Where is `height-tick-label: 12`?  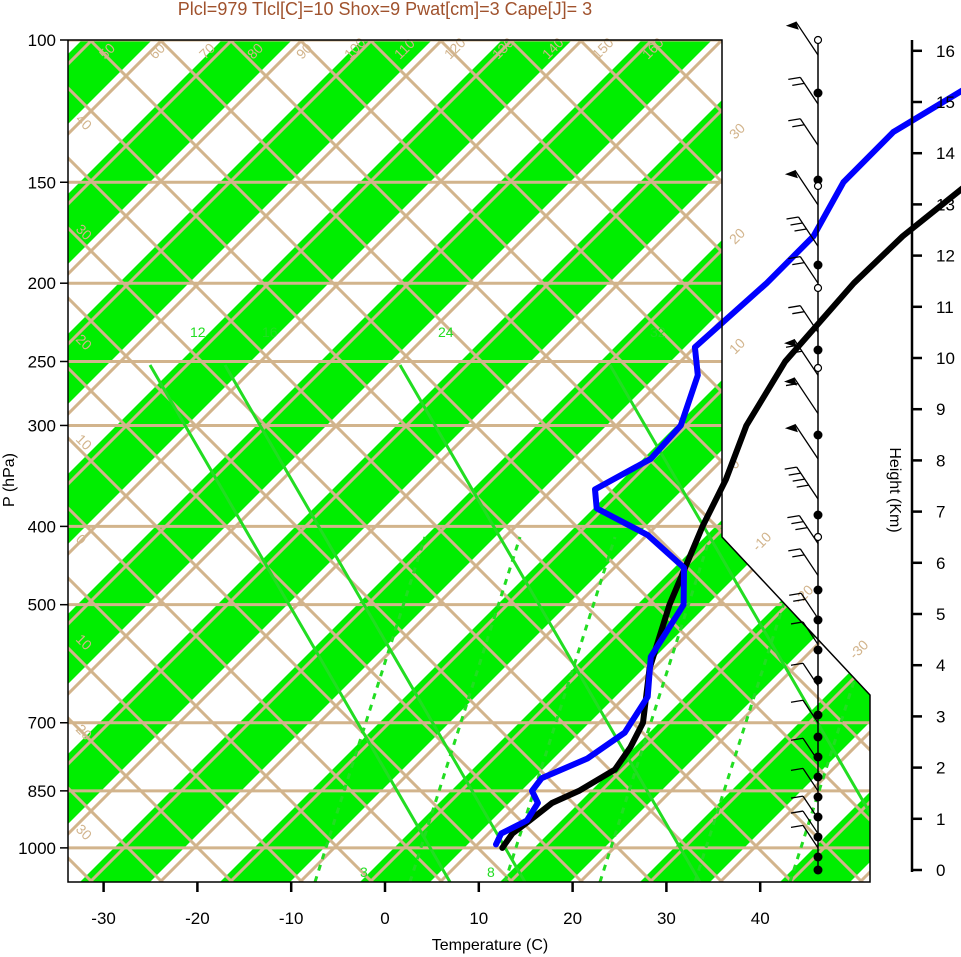
height-tick-label: 12 is located at coordinates (945, 256).